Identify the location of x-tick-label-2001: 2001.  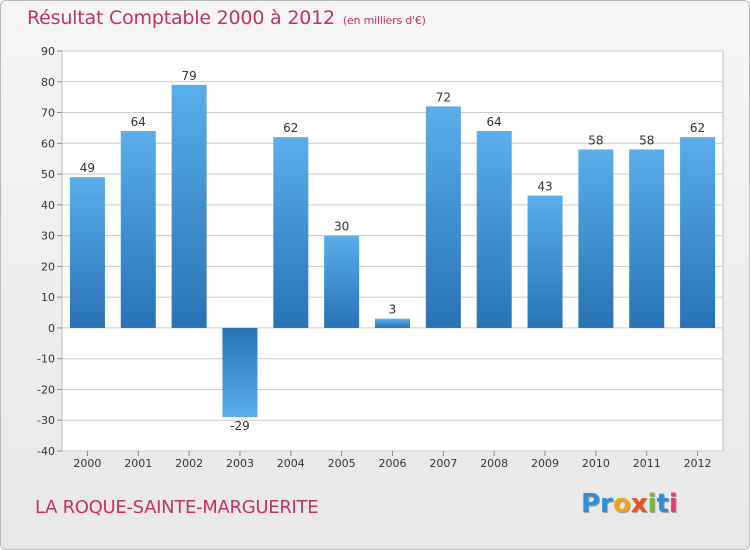
(138, 463).